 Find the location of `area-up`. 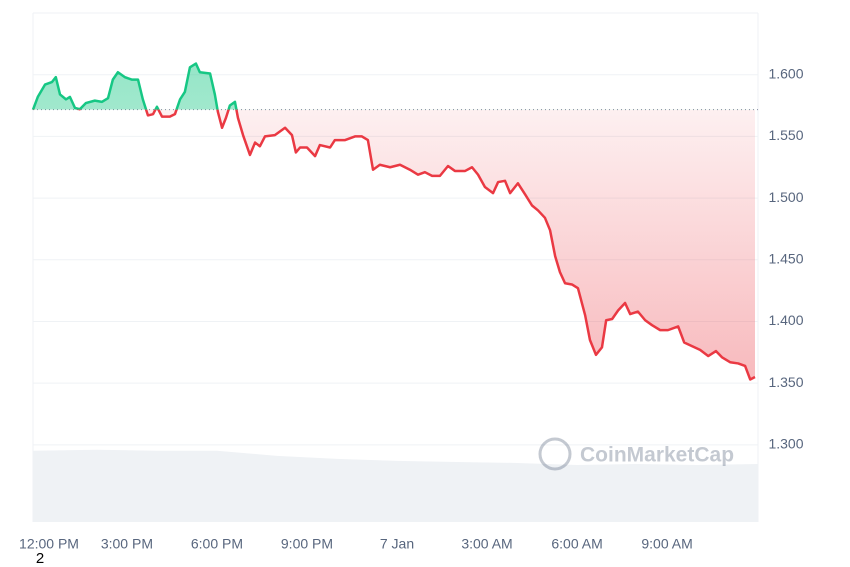

area-up is located at coordinates (394, 86).